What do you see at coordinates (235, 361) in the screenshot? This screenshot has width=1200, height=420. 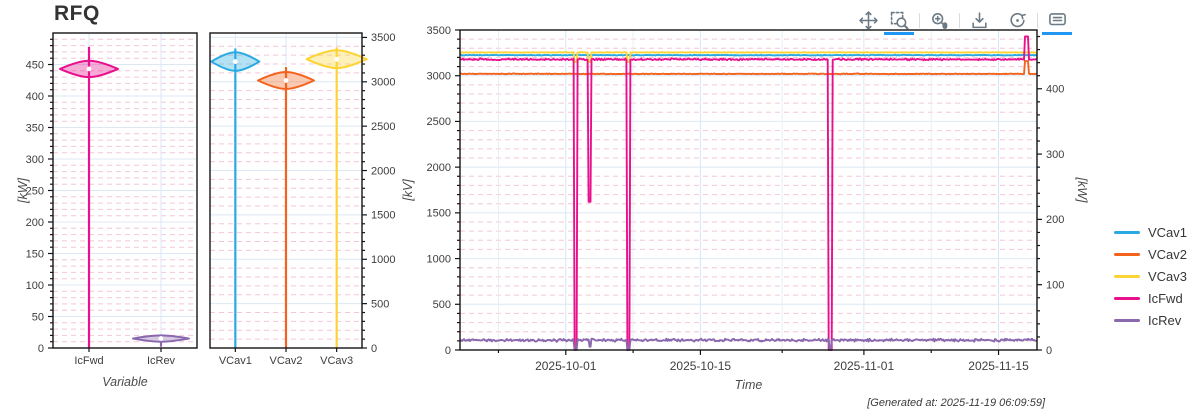 I see `svg-text: VCav1` at bounding box center [235, 361].